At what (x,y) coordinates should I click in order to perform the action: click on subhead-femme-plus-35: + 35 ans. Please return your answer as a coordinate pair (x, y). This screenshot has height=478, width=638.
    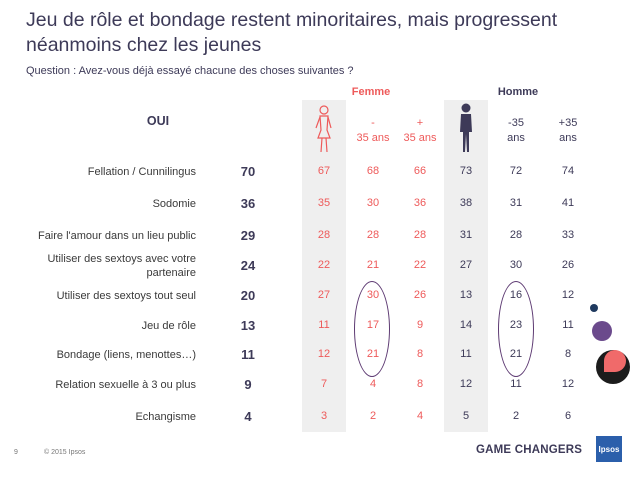
    Looking at the image, I should click on (420, 131).